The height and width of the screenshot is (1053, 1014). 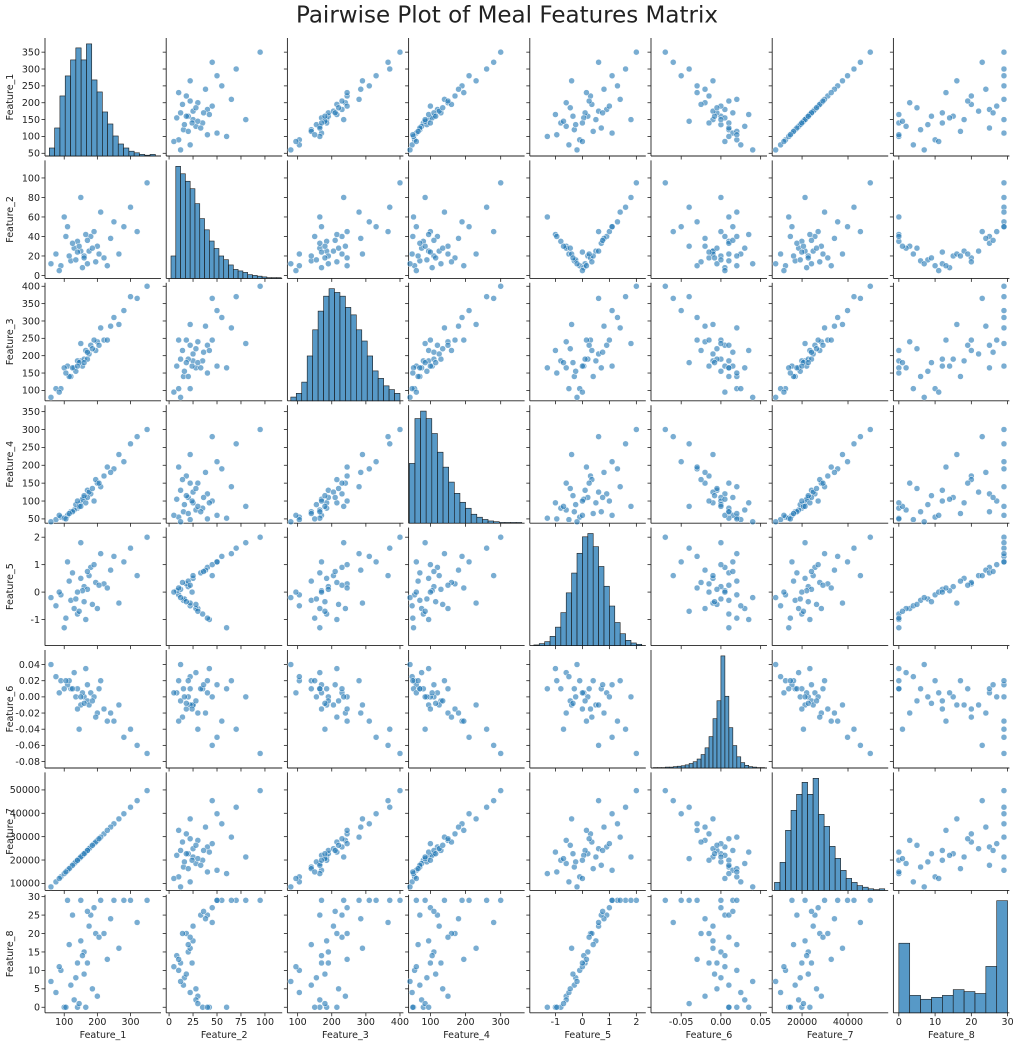 I want to click on x-axis-label: Feature_5, so click(x=587, y=1035).